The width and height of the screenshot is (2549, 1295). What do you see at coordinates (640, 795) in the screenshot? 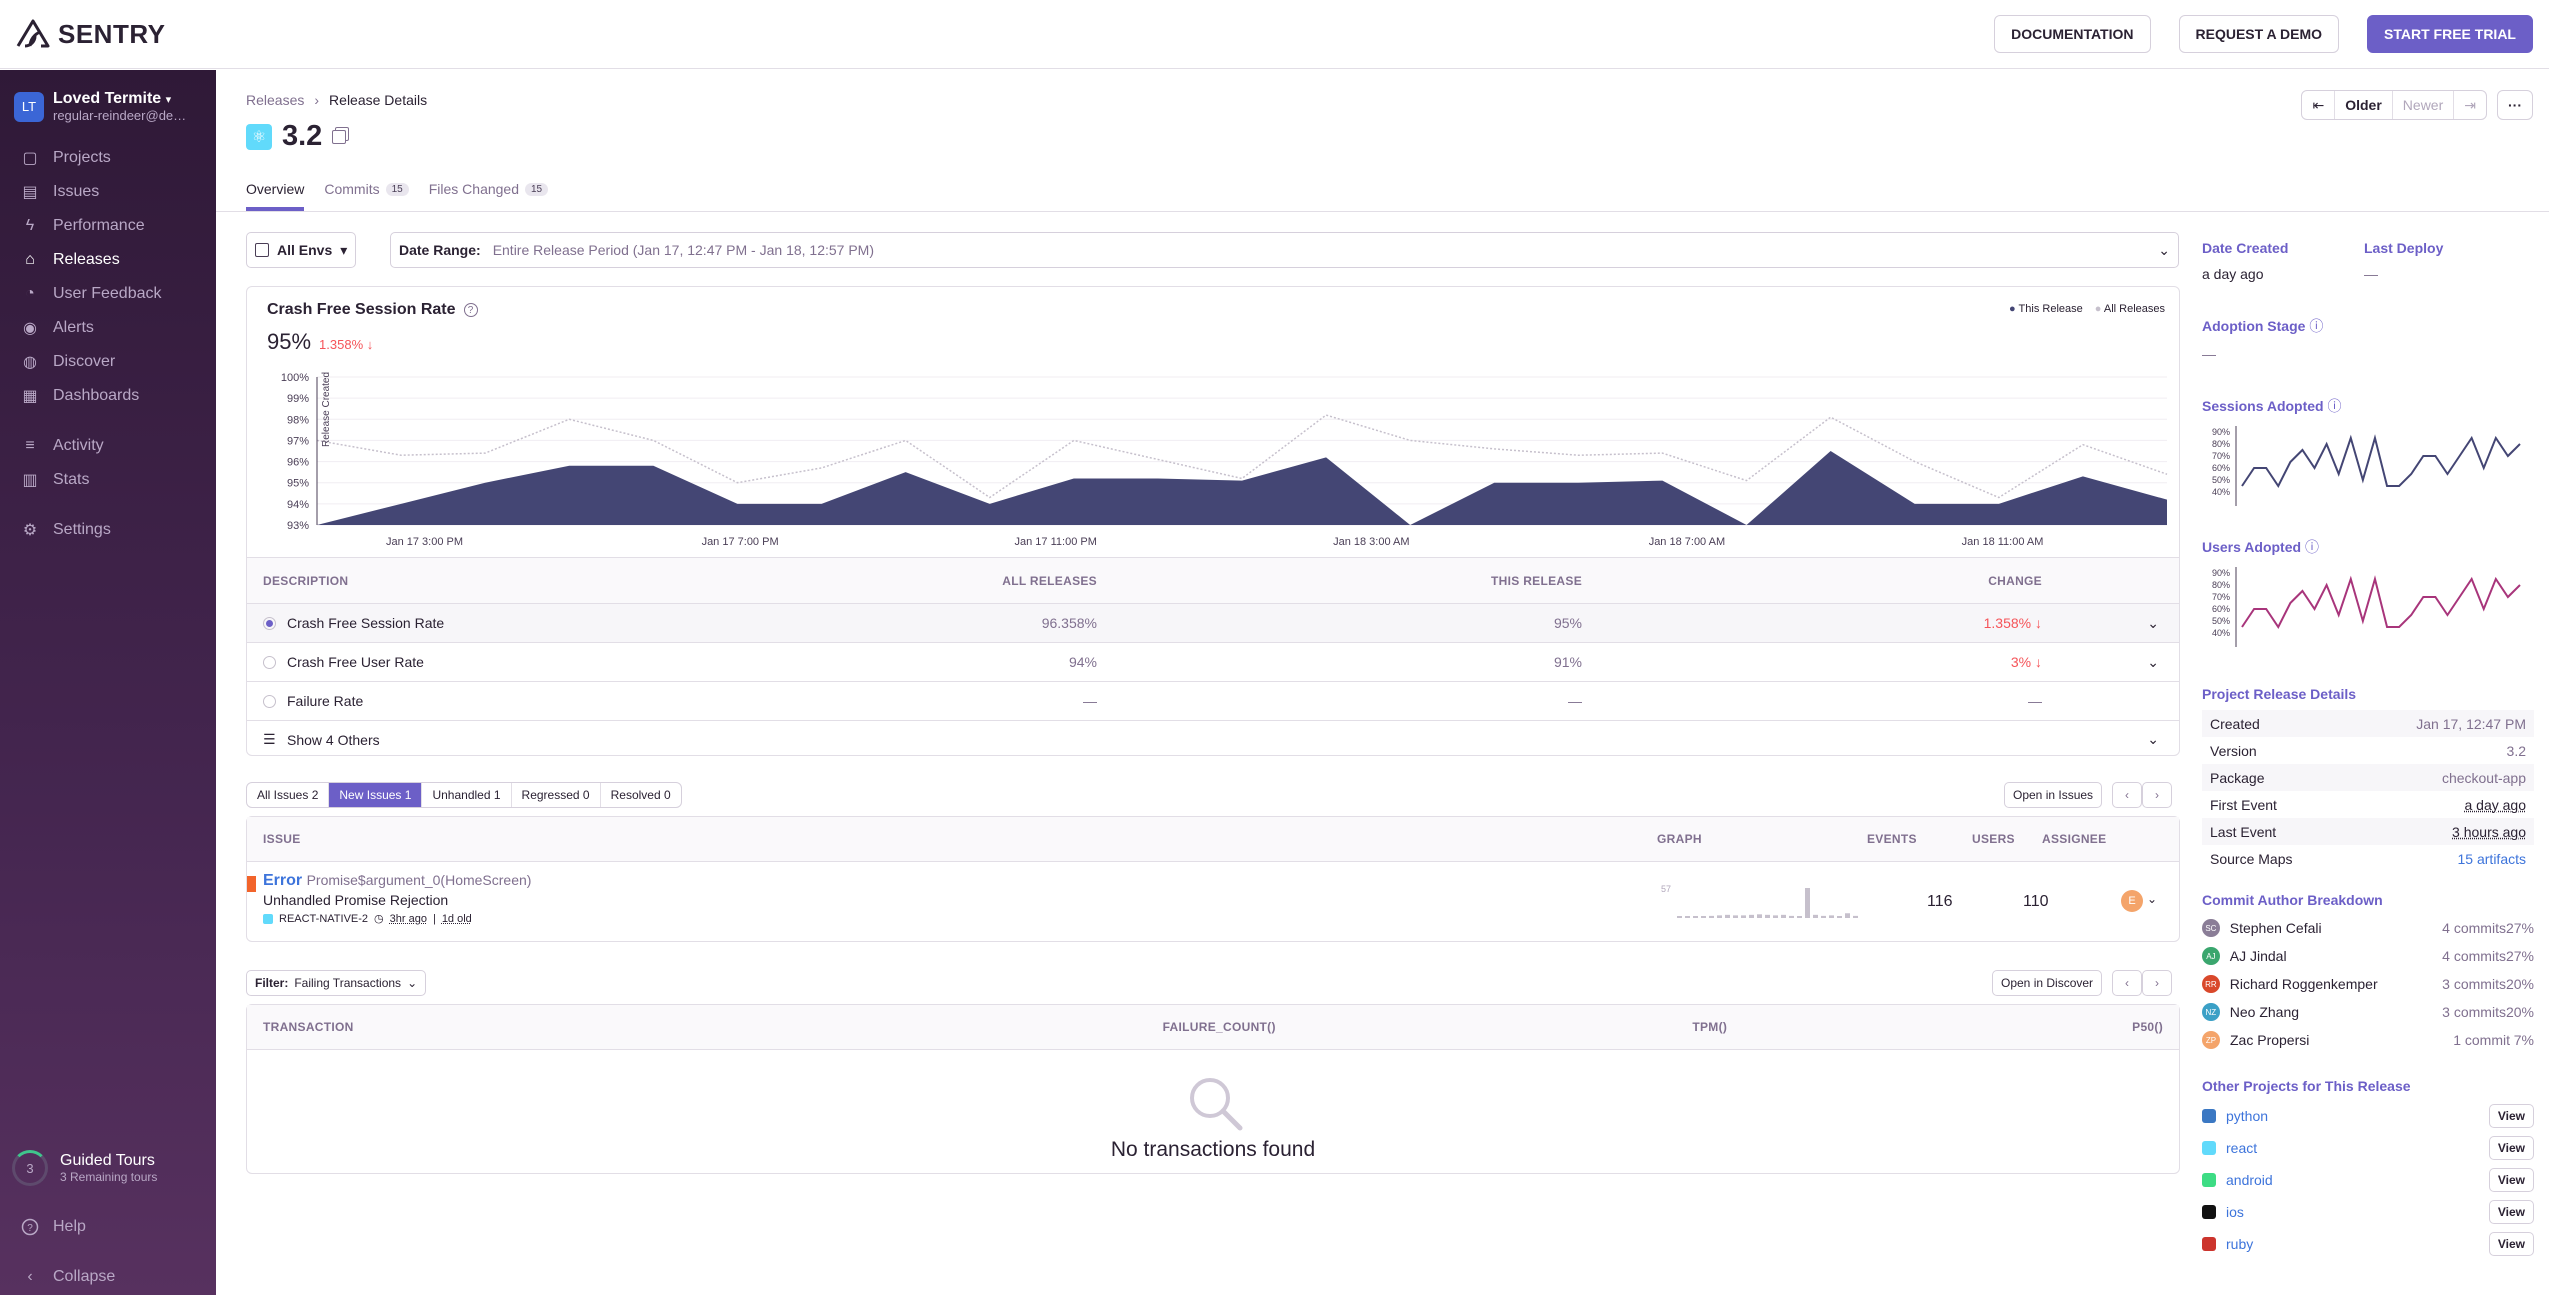
I see `issue-filter-resolved: Resolved 0` at bounding box center [640, 795].